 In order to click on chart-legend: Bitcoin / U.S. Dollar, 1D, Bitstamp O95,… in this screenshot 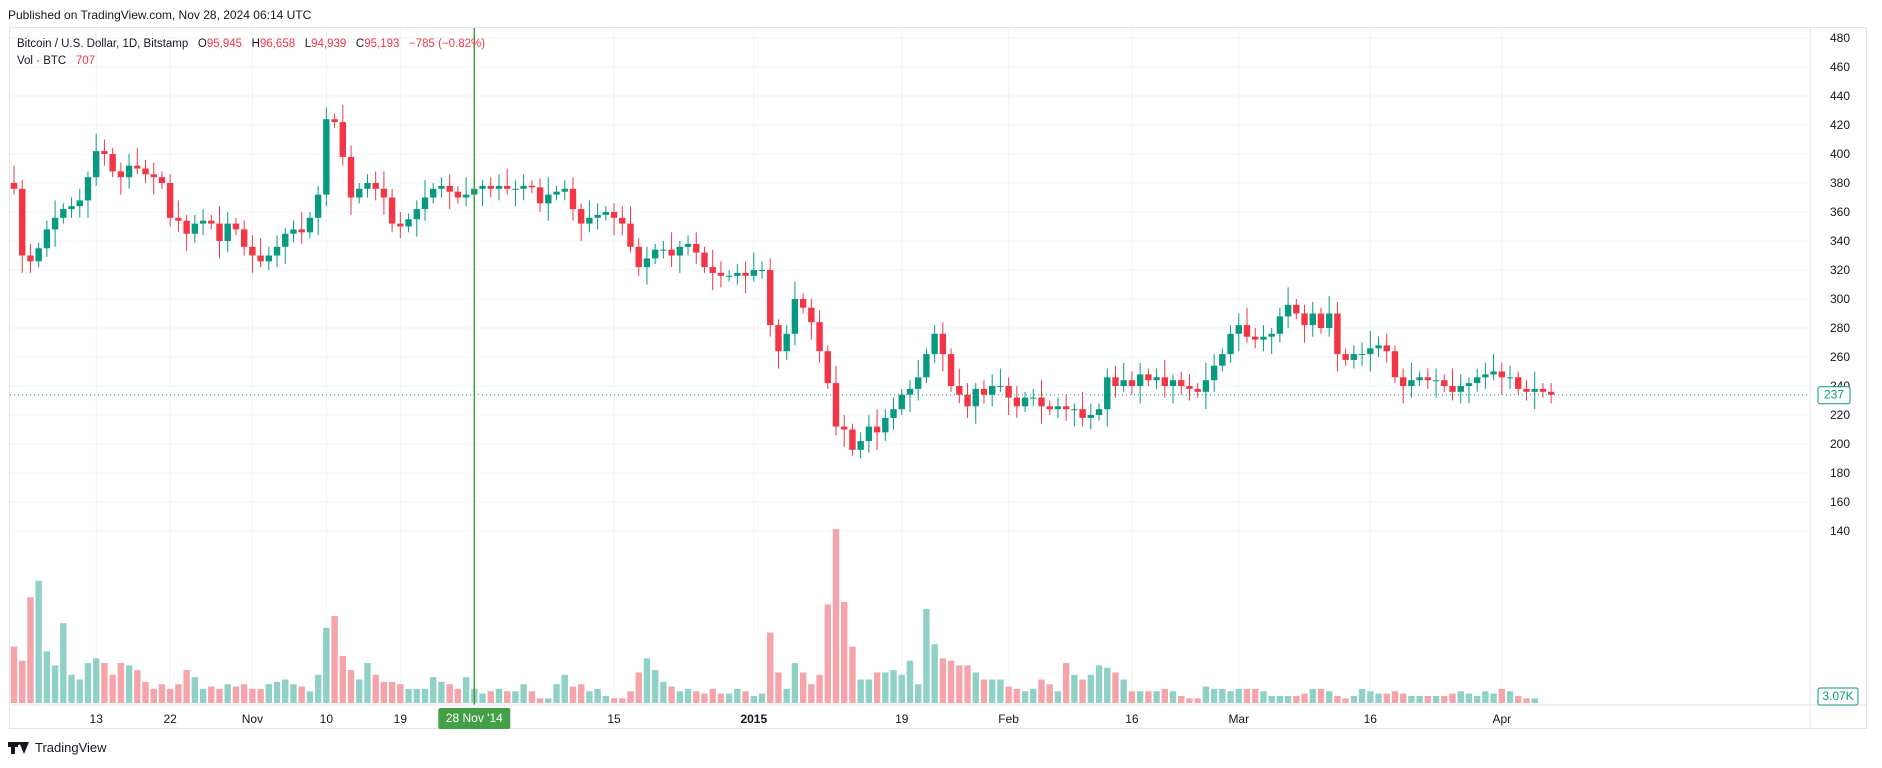, I will do `click(251, 53)`.